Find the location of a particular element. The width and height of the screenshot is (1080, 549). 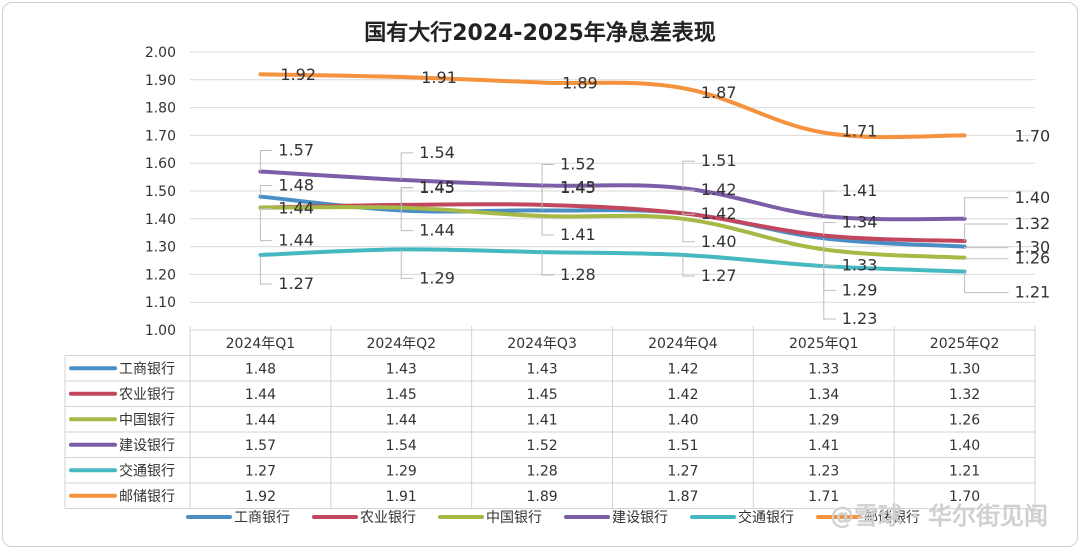

data-label: 1.51 is located at coordinates (719, 160).